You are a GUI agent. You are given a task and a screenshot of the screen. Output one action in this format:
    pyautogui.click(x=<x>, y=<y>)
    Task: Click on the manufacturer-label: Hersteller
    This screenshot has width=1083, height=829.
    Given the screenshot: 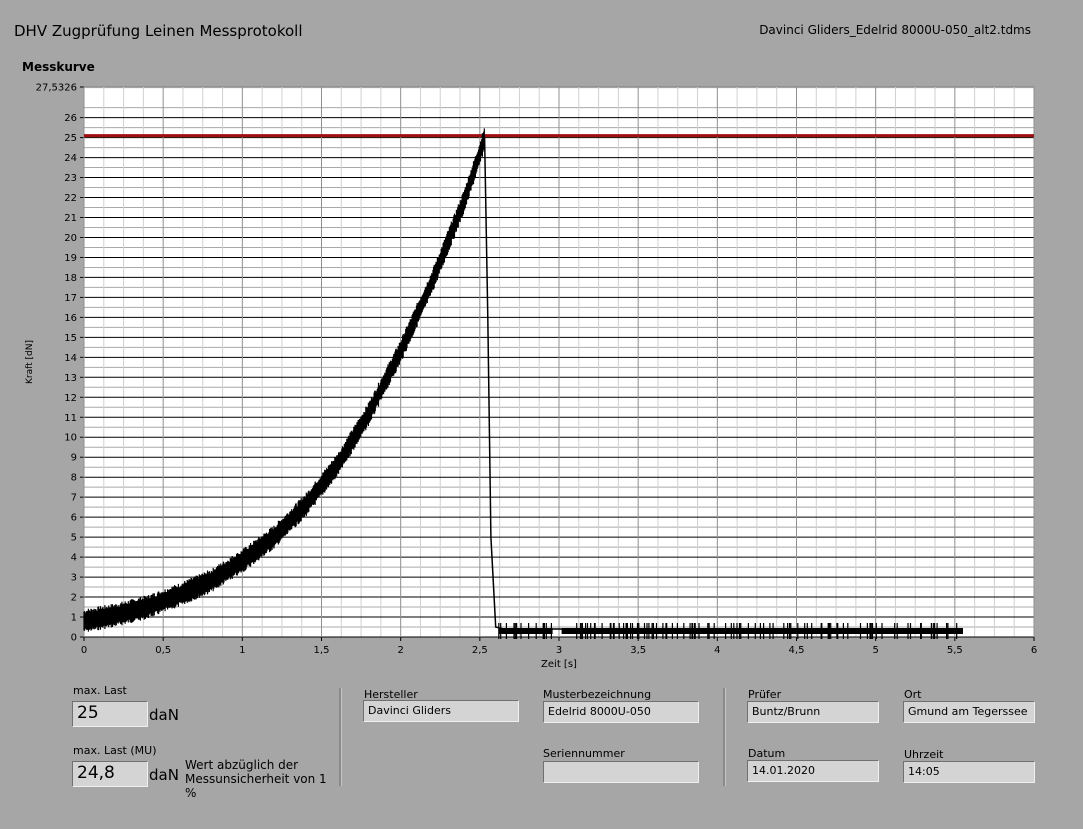 What is the action you would take?
    pyautogui.click(x=391, y=694)
    